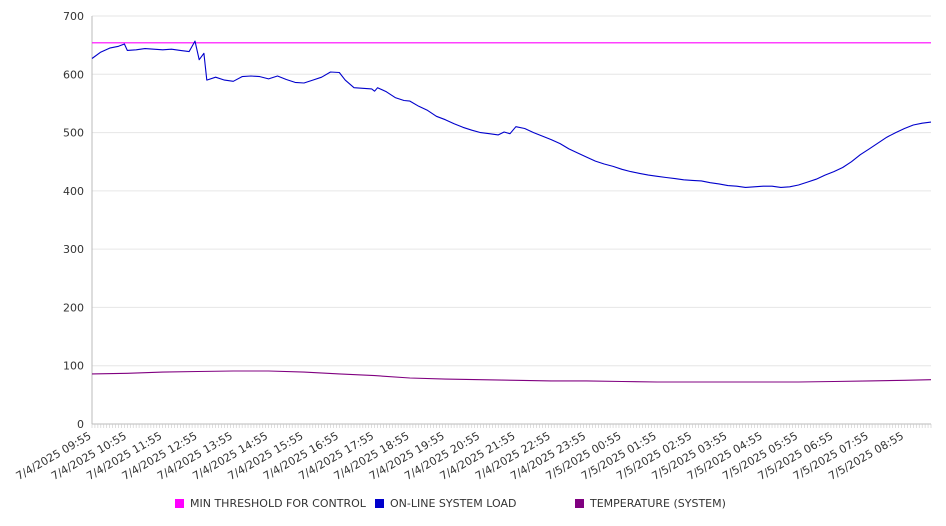 This screenshot has height=526, width=946. What do you see at coordinates (73, 133) in the screenshot?
I see `y-tick-label: 500` at bounding box center [73, 133].